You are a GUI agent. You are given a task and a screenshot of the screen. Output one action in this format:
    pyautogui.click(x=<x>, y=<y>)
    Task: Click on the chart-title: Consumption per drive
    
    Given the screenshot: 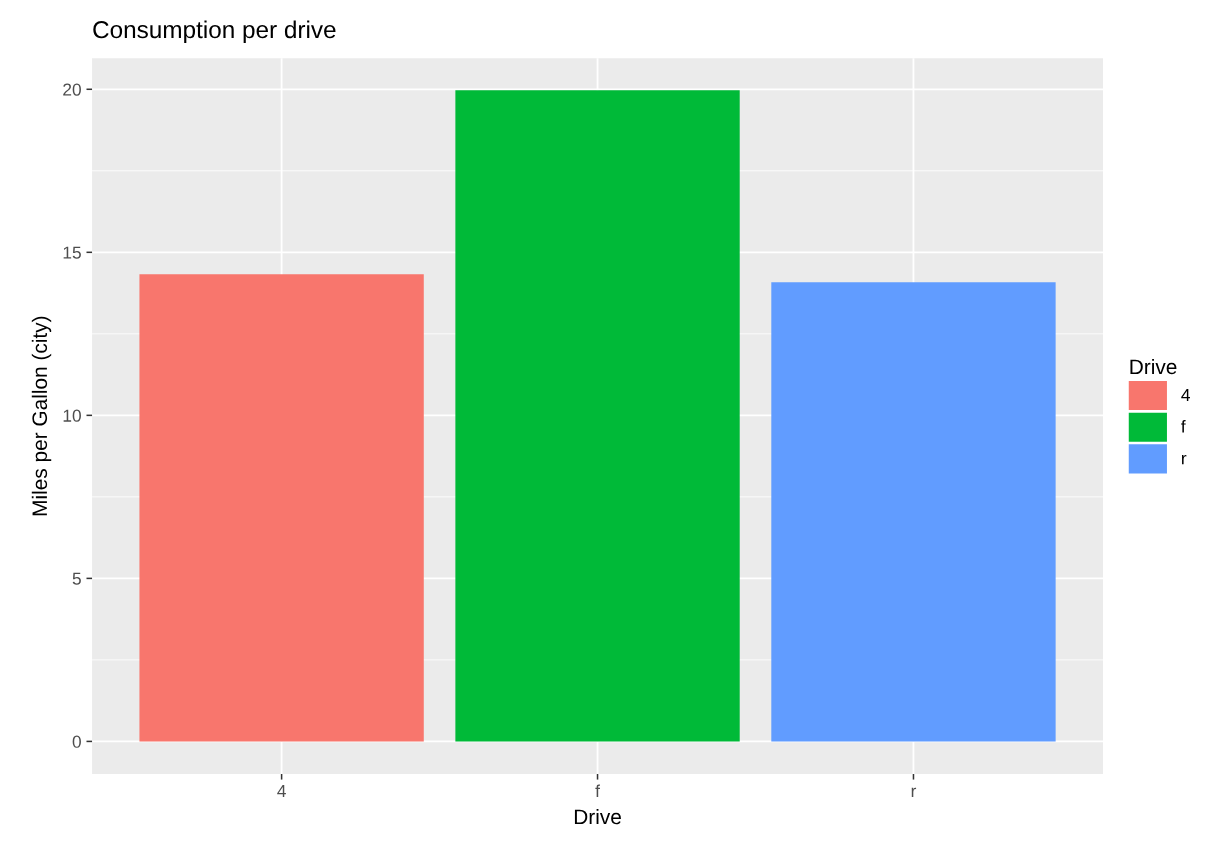 What is the action you would take?
    pyautogui.click(x=214, y=32)
    